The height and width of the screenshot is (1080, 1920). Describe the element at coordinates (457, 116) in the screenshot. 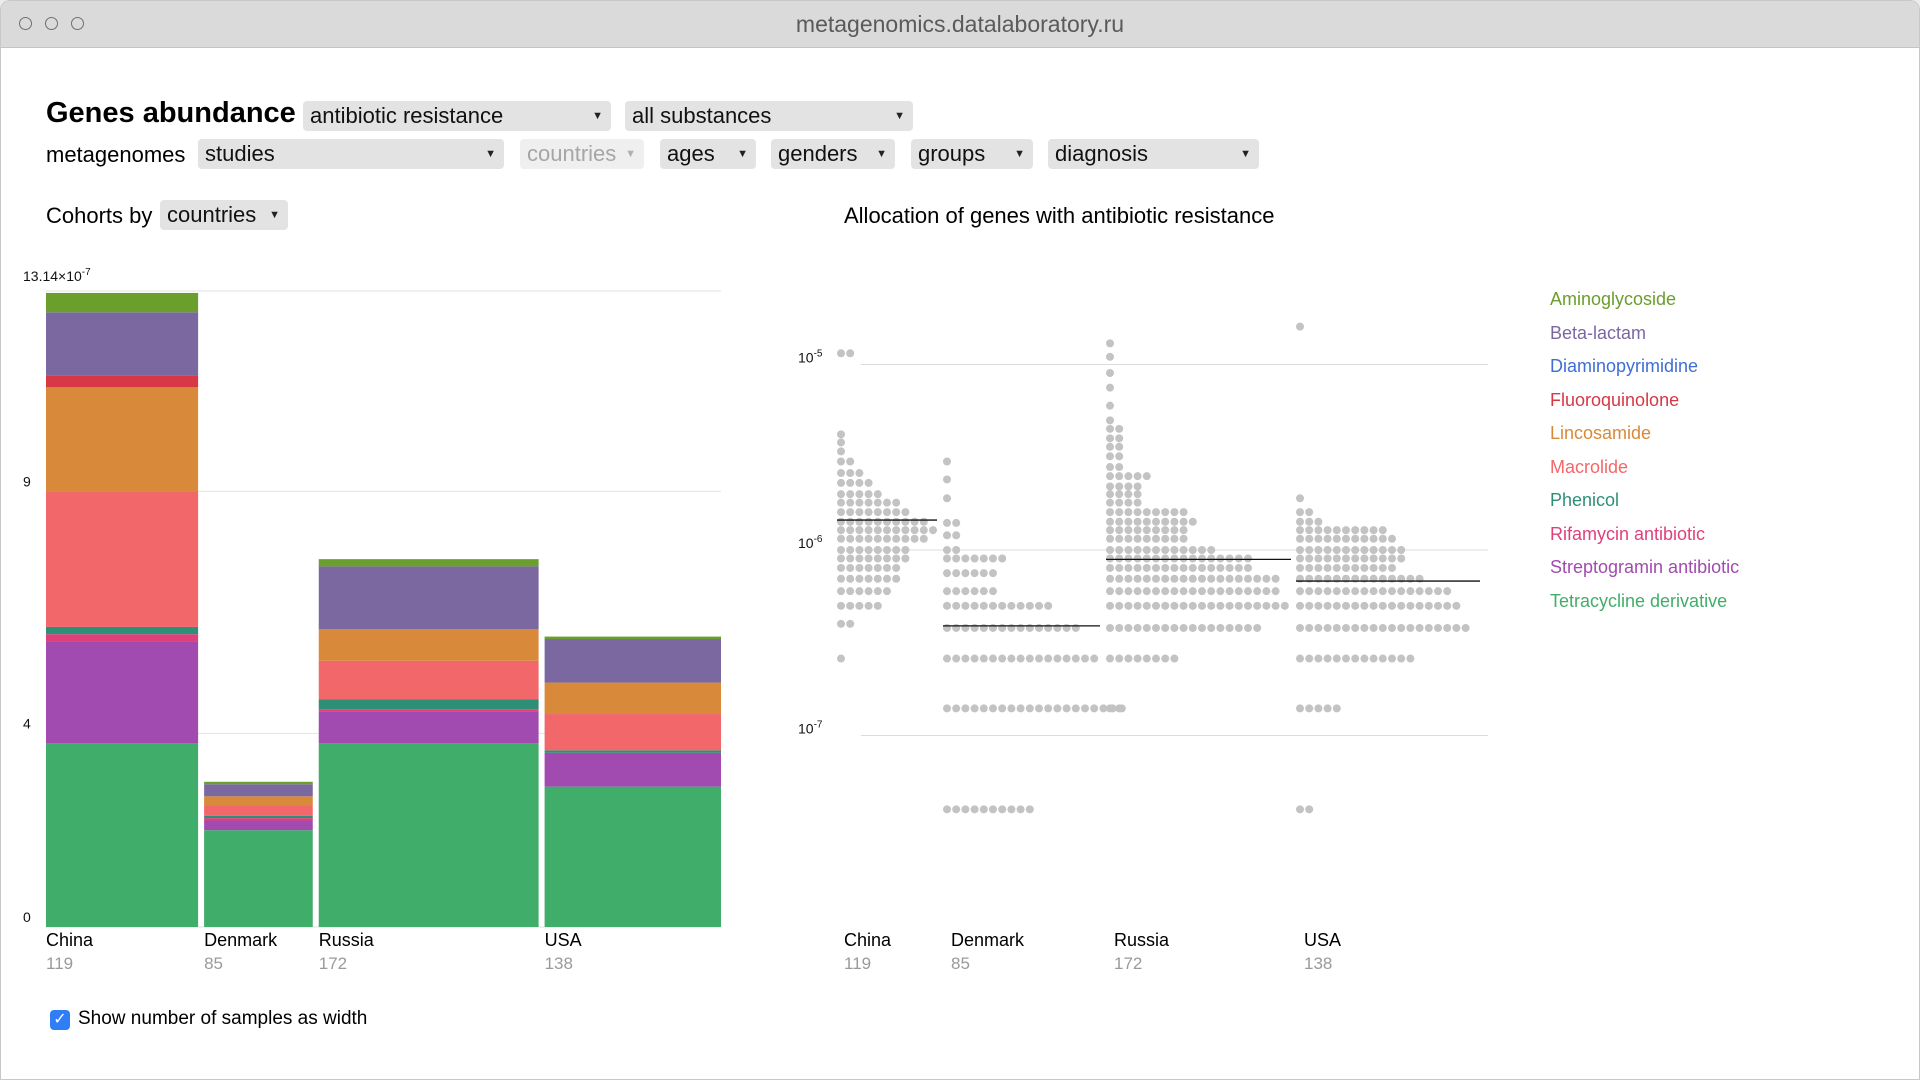

I see `category-select: antibiotic resistance ▼` at that location.